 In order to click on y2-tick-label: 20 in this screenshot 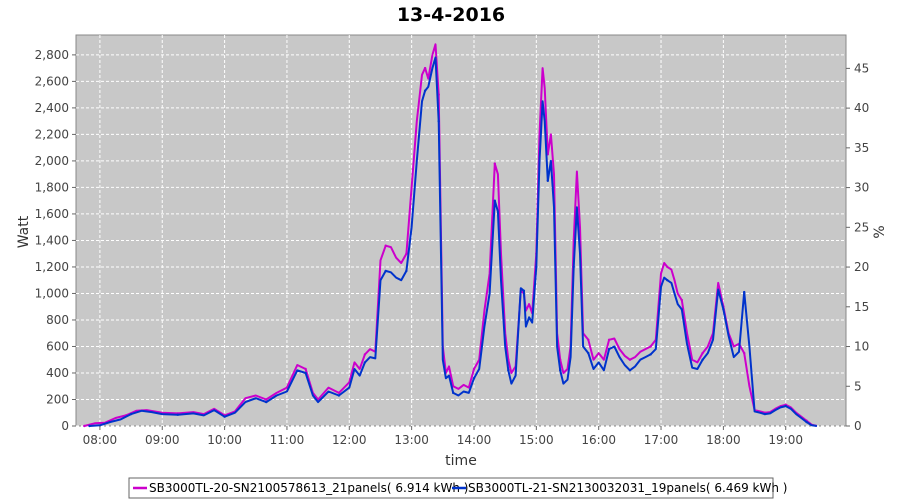, I will do `click(861, 267)`.